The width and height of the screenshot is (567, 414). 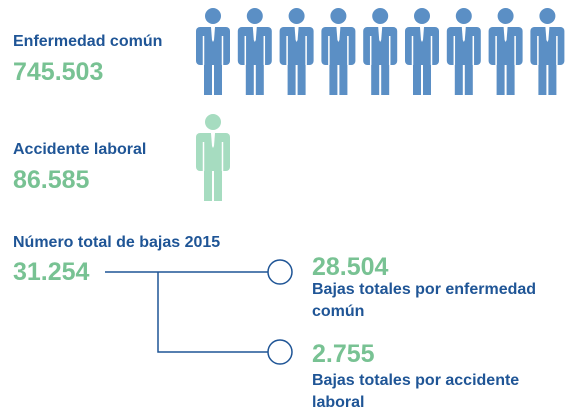 What do you see at coordinates (88, 41) in the screenshot?
I see `label: Enfermedad común` at bounding box center [88, 41].